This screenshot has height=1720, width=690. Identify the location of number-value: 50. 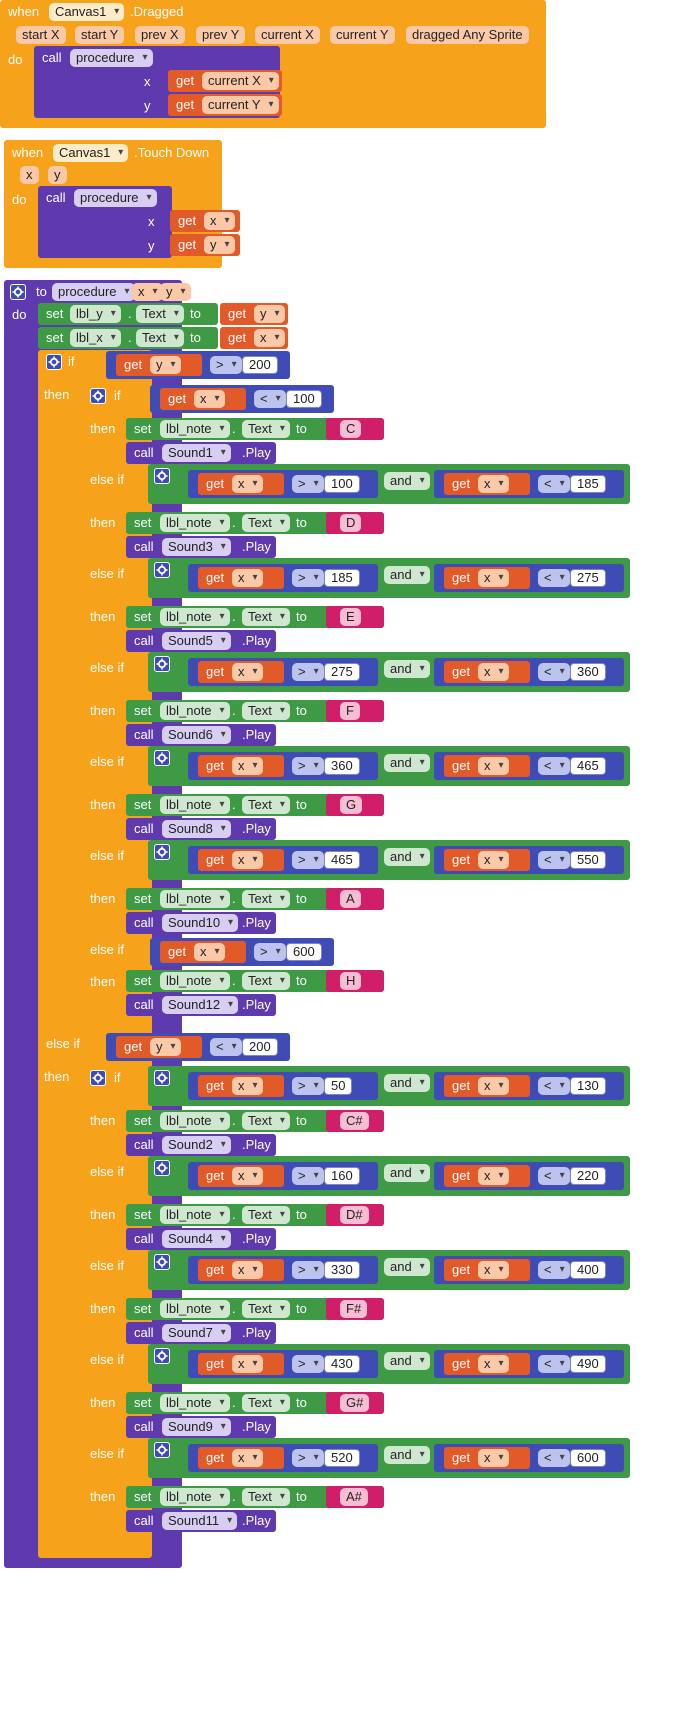
(338, 1086).